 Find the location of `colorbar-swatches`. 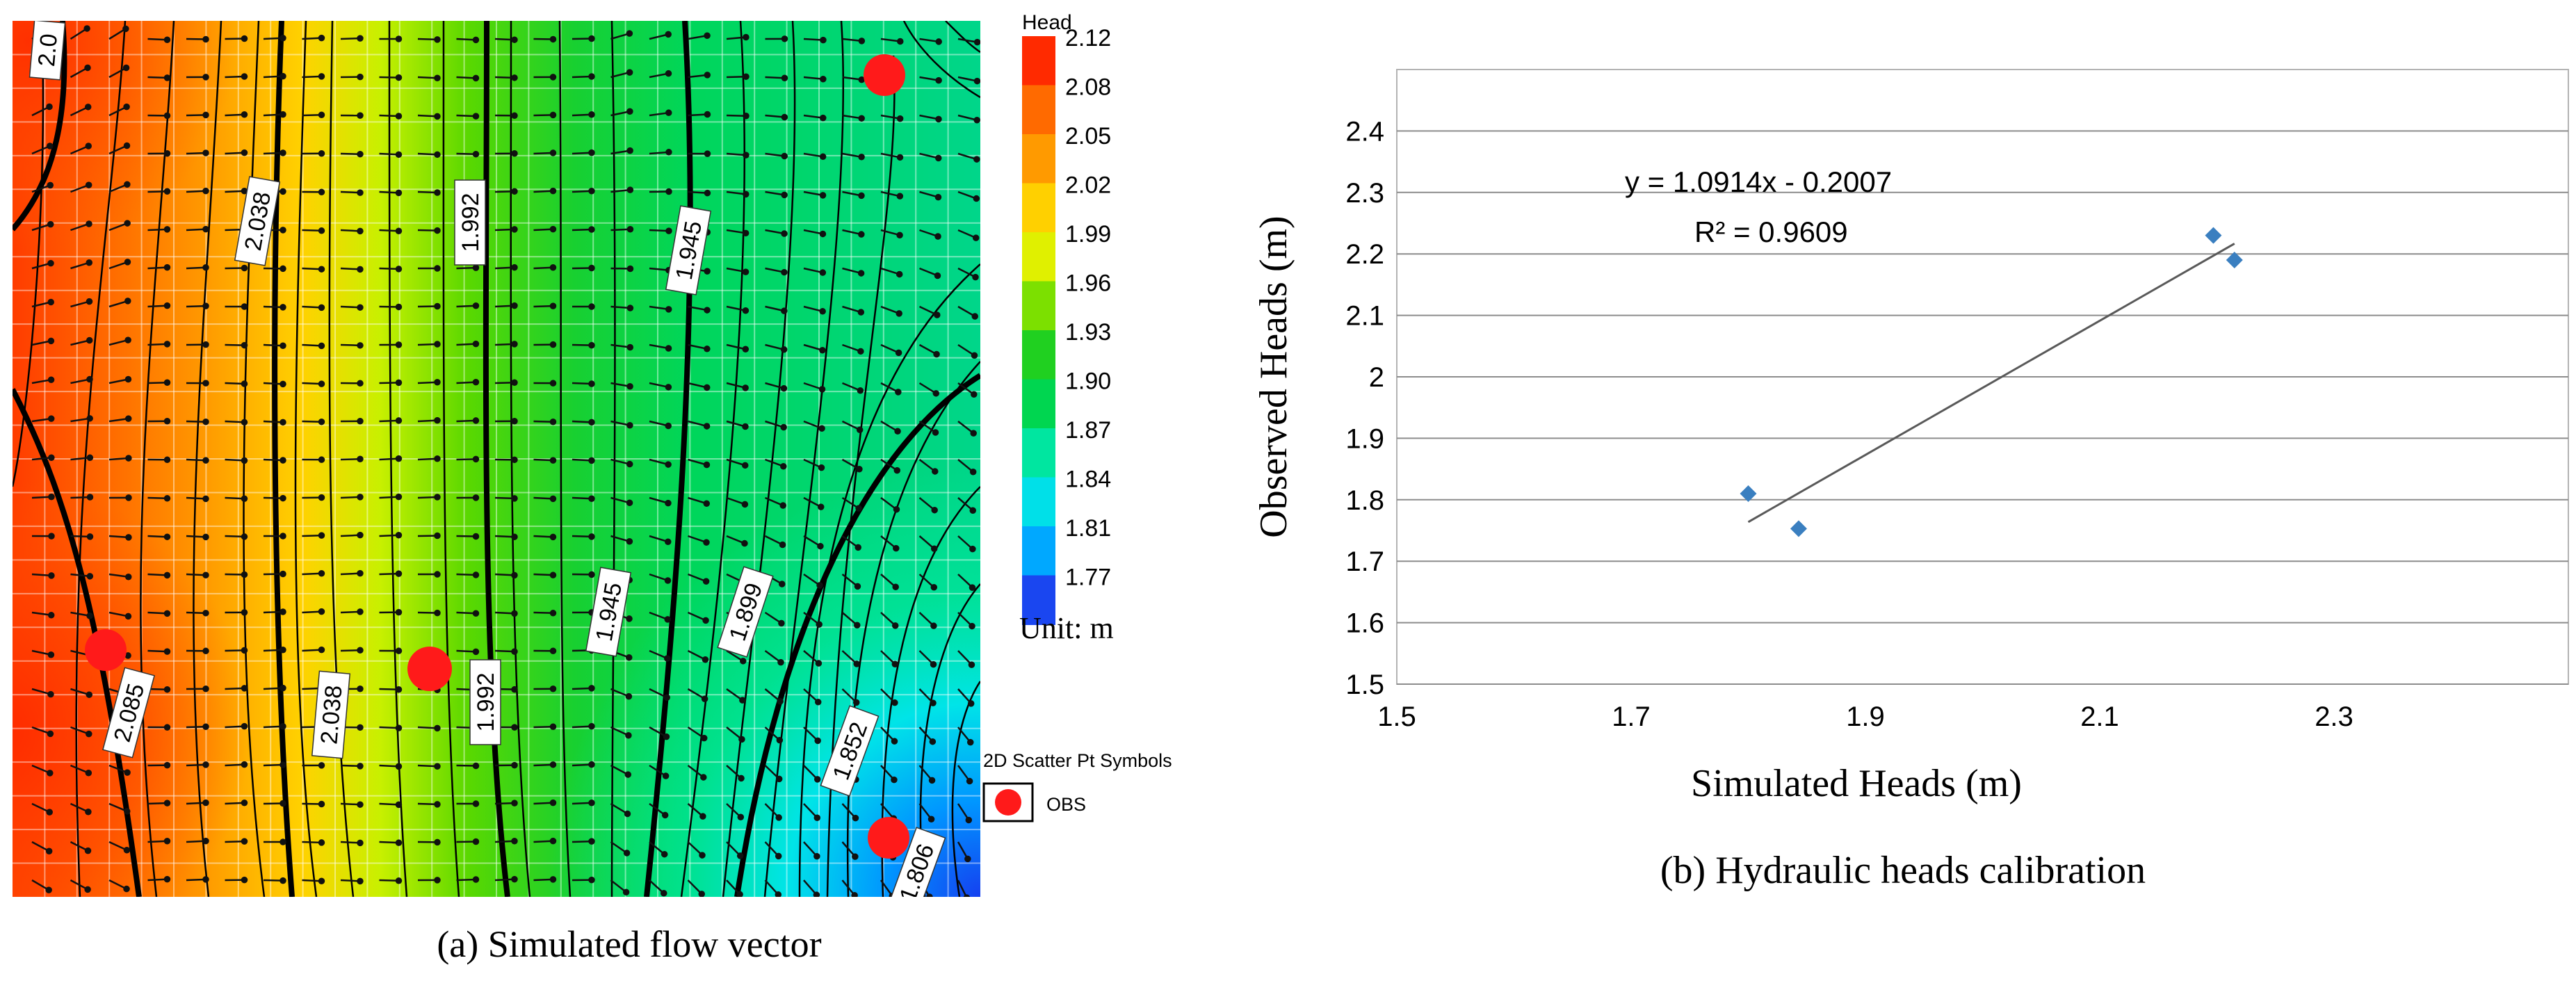

colorbar-swatches is located at coordinates (1038, 330).